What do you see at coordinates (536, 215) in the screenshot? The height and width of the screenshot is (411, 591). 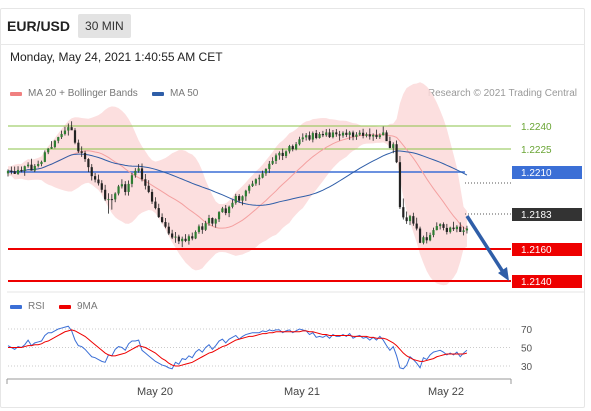 I see `level-label-text: 1.2183` at bounding box center [536, 215].